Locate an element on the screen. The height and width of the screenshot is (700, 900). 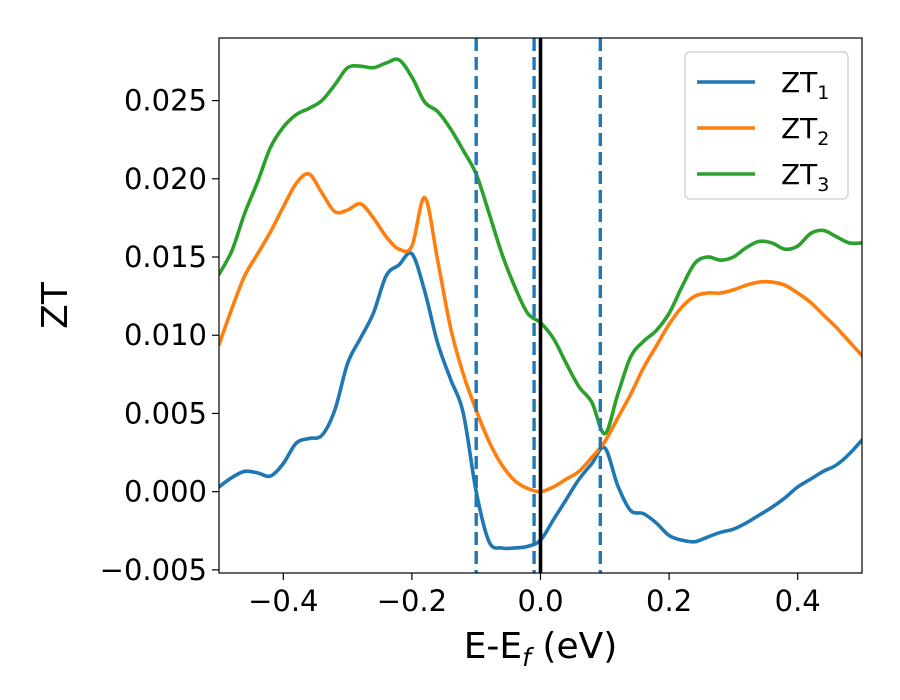
y-tick-label: −0.005 is located at coordinates (153, 570).